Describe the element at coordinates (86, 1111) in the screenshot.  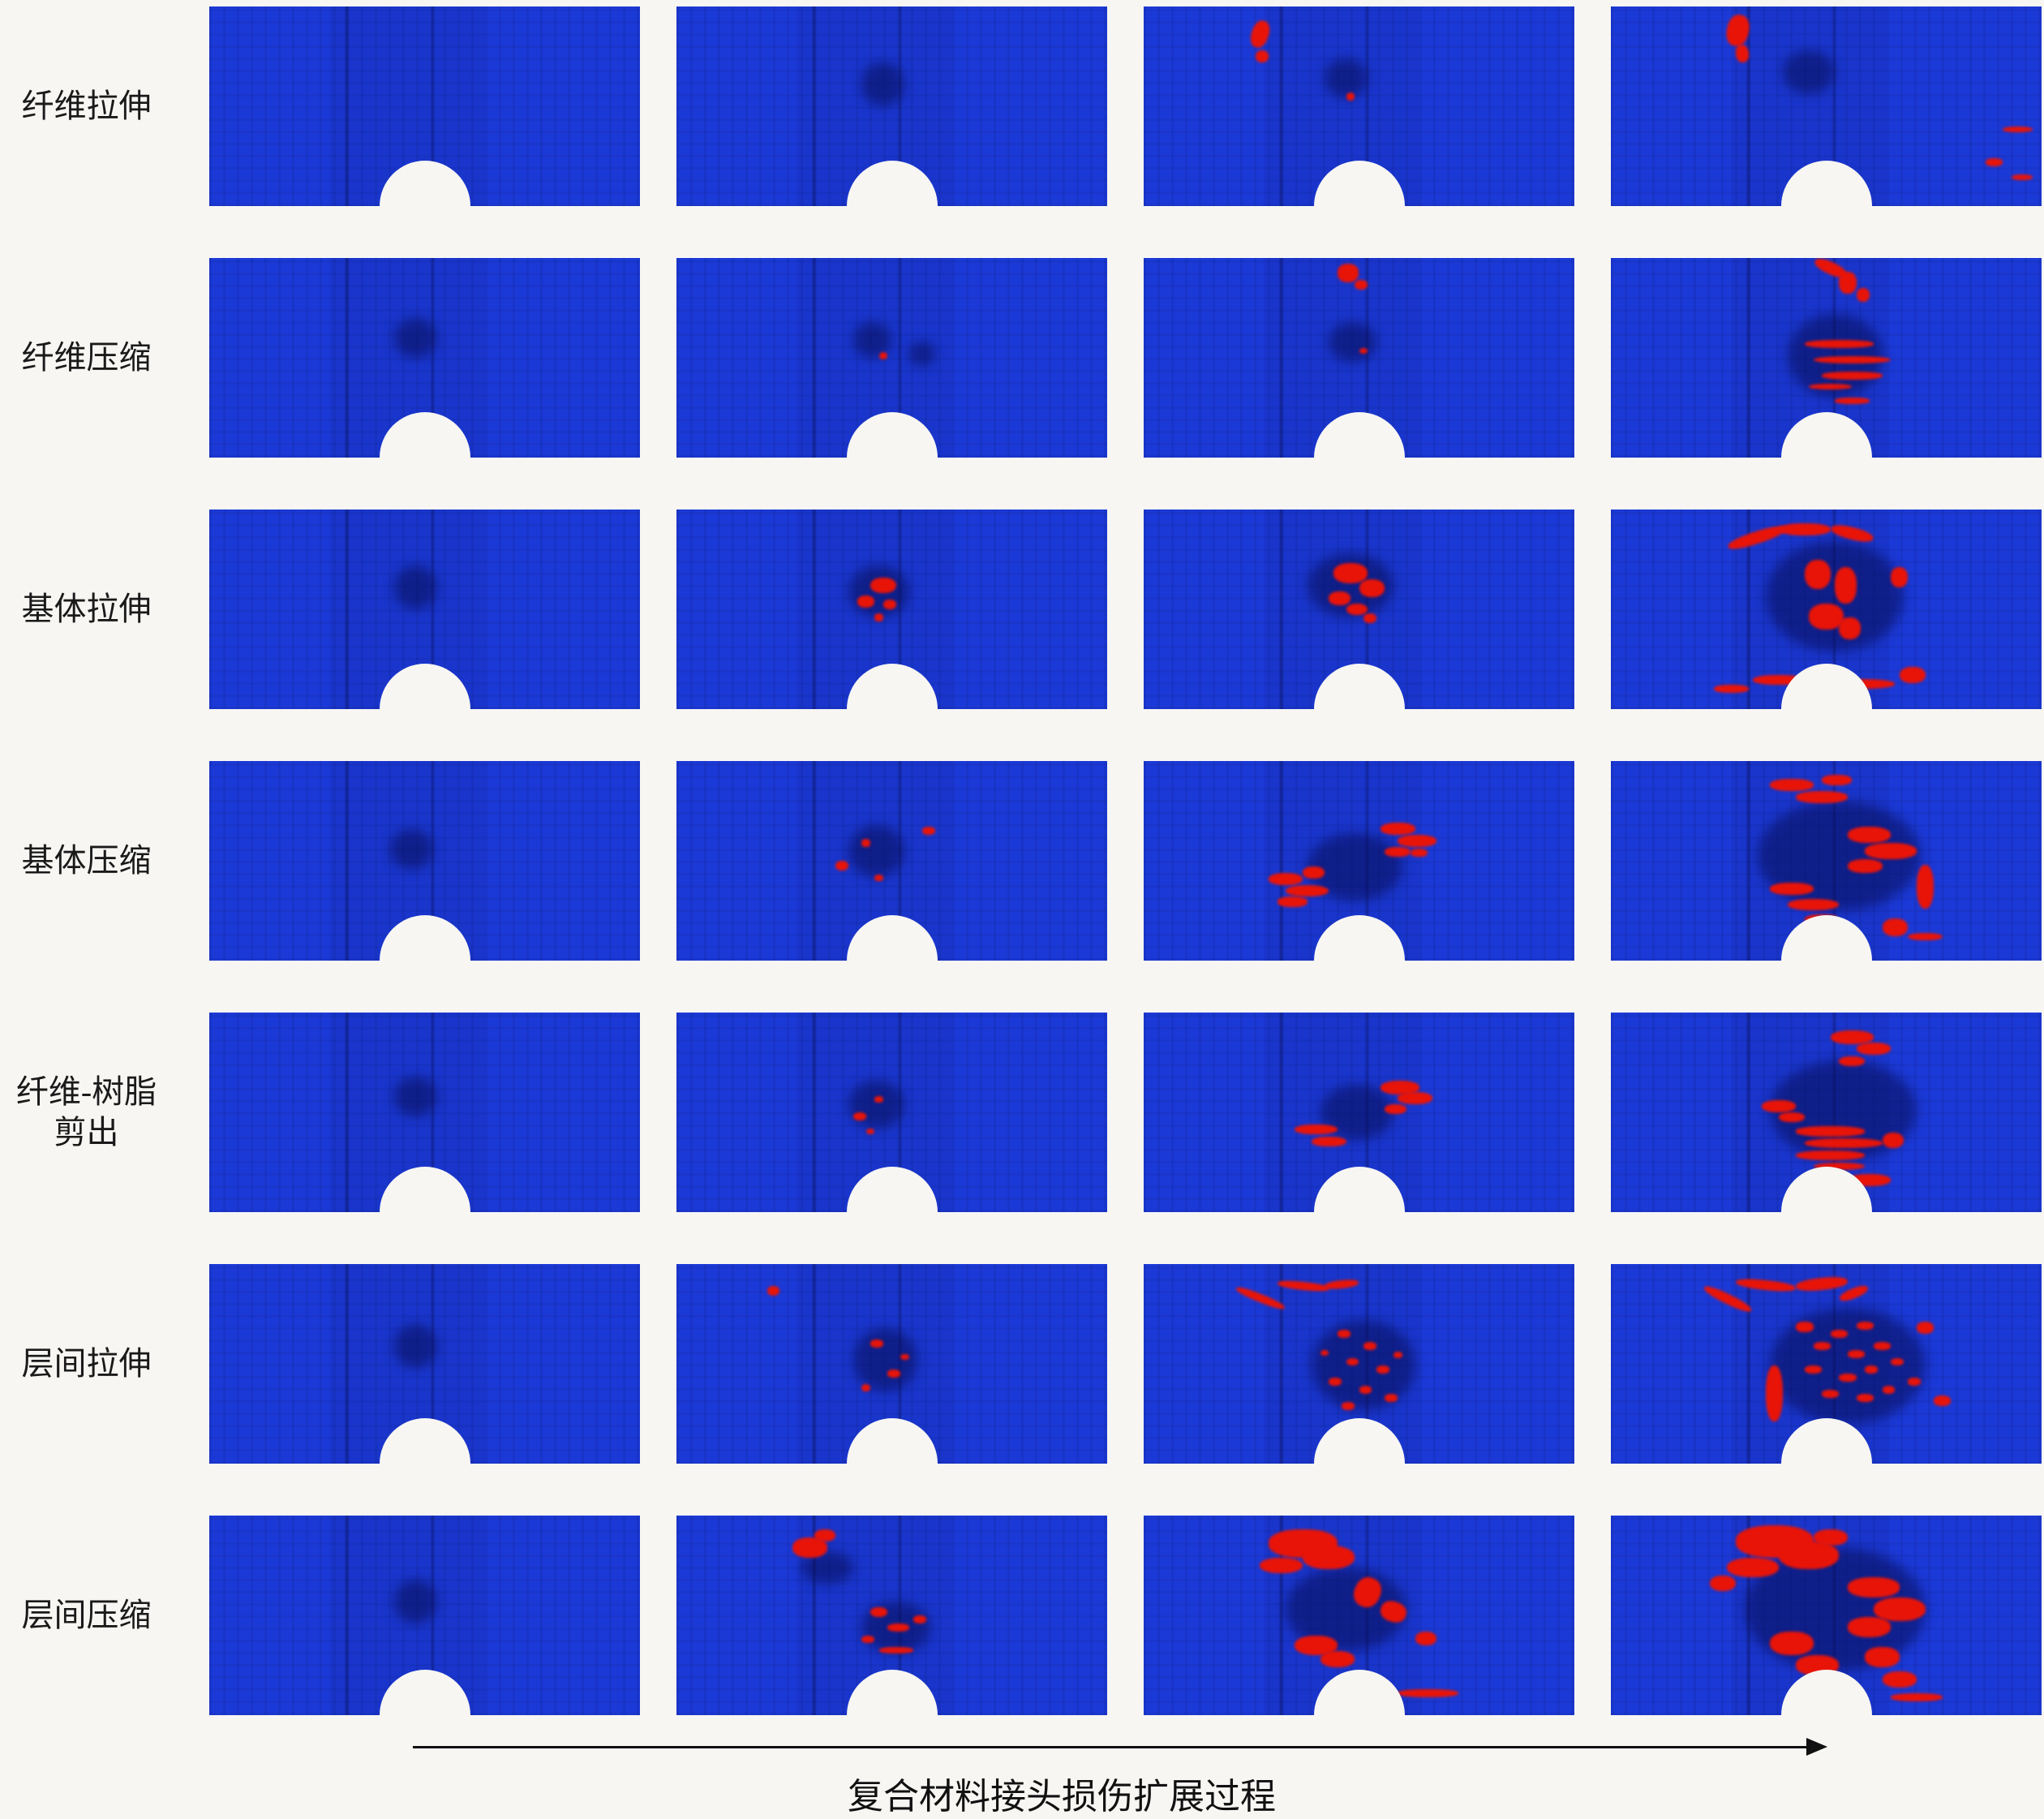
I see `row-label-fiber-resin-shearout: 纤维-树脂 剪出` at that location.